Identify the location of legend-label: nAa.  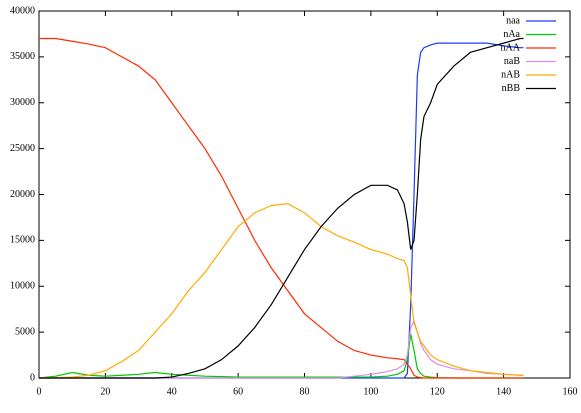
(511, 34).